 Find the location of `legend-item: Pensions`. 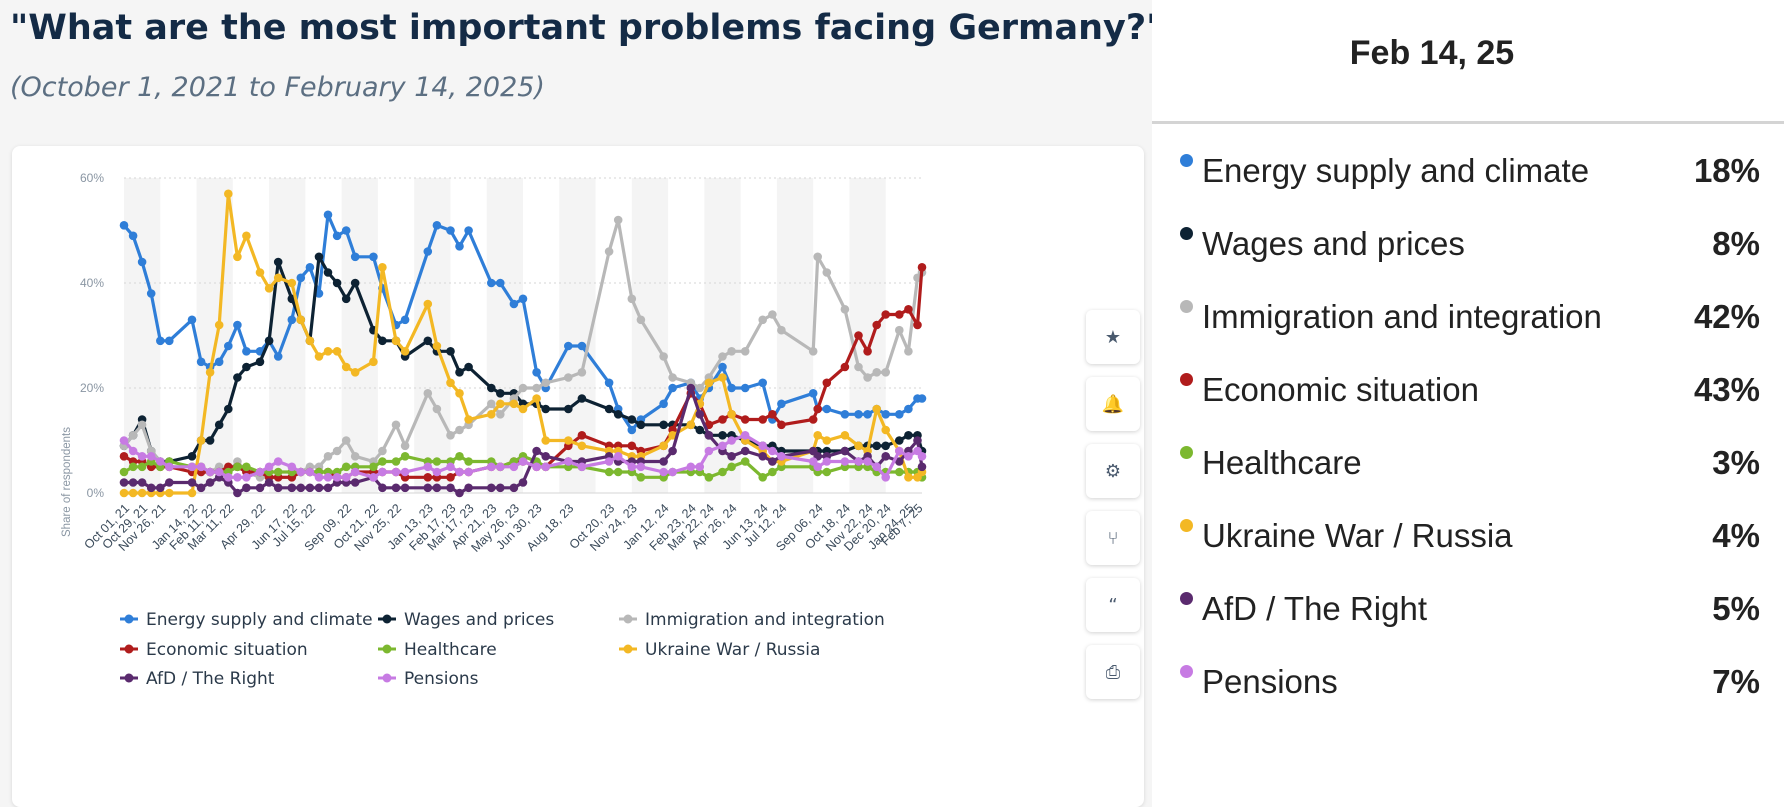

legend-item: Pensions is located at coordinates (428, 679).